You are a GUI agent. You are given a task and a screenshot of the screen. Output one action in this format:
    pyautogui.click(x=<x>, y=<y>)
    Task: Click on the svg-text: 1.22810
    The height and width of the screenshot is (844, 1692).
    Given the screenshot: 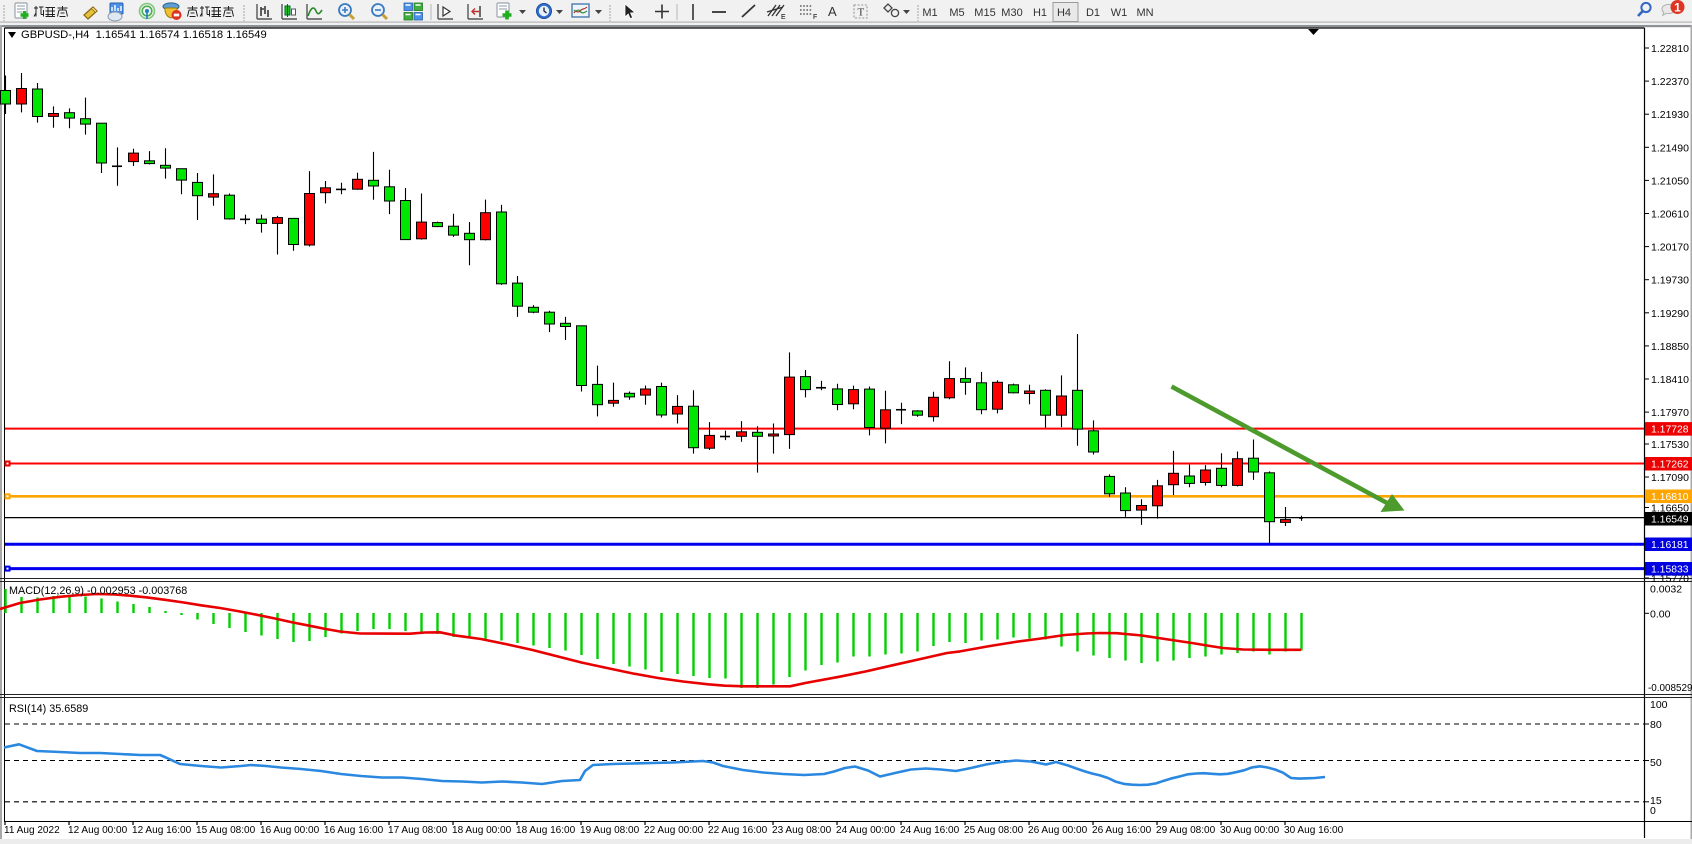 What is the action you would take?
    pyautogui.click(x=1670, y=49)
    